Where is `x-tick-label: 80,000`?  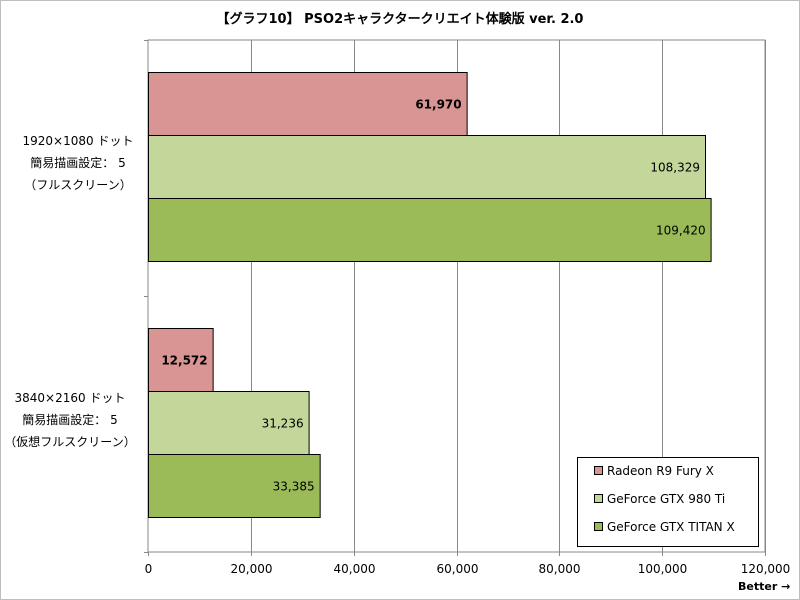 x-tick-label: 80,000 is located at coordinates (560, 569).